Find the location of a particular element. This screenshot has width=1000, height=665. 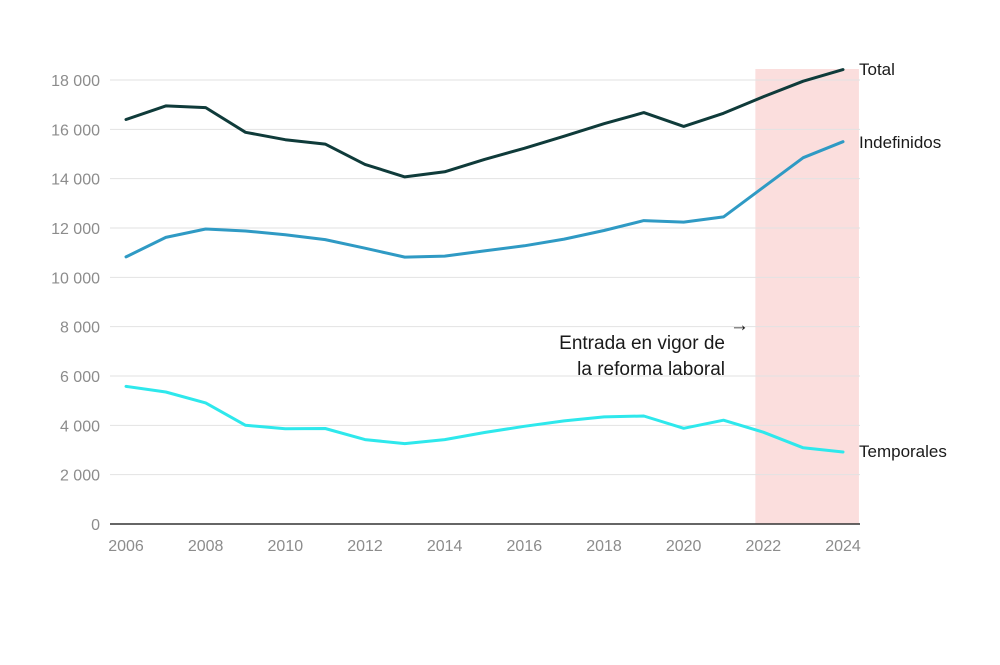

reform-highlight-band is located at coordinates (807, 296).